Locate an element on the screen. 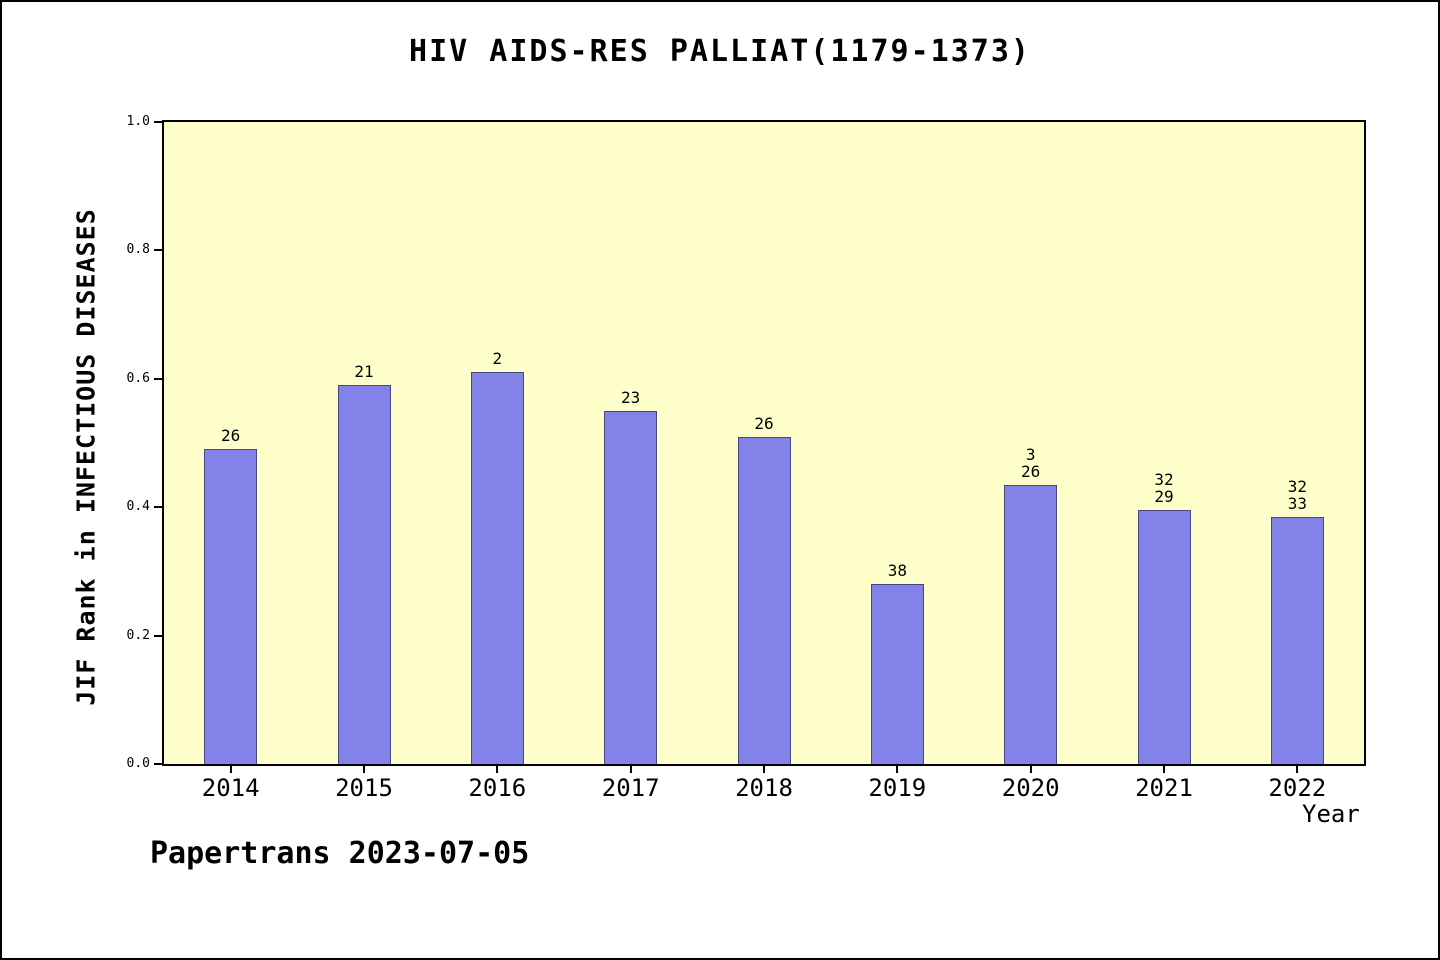  x-tick-label-2021: 2021 is located at coordinates (1164, 788).